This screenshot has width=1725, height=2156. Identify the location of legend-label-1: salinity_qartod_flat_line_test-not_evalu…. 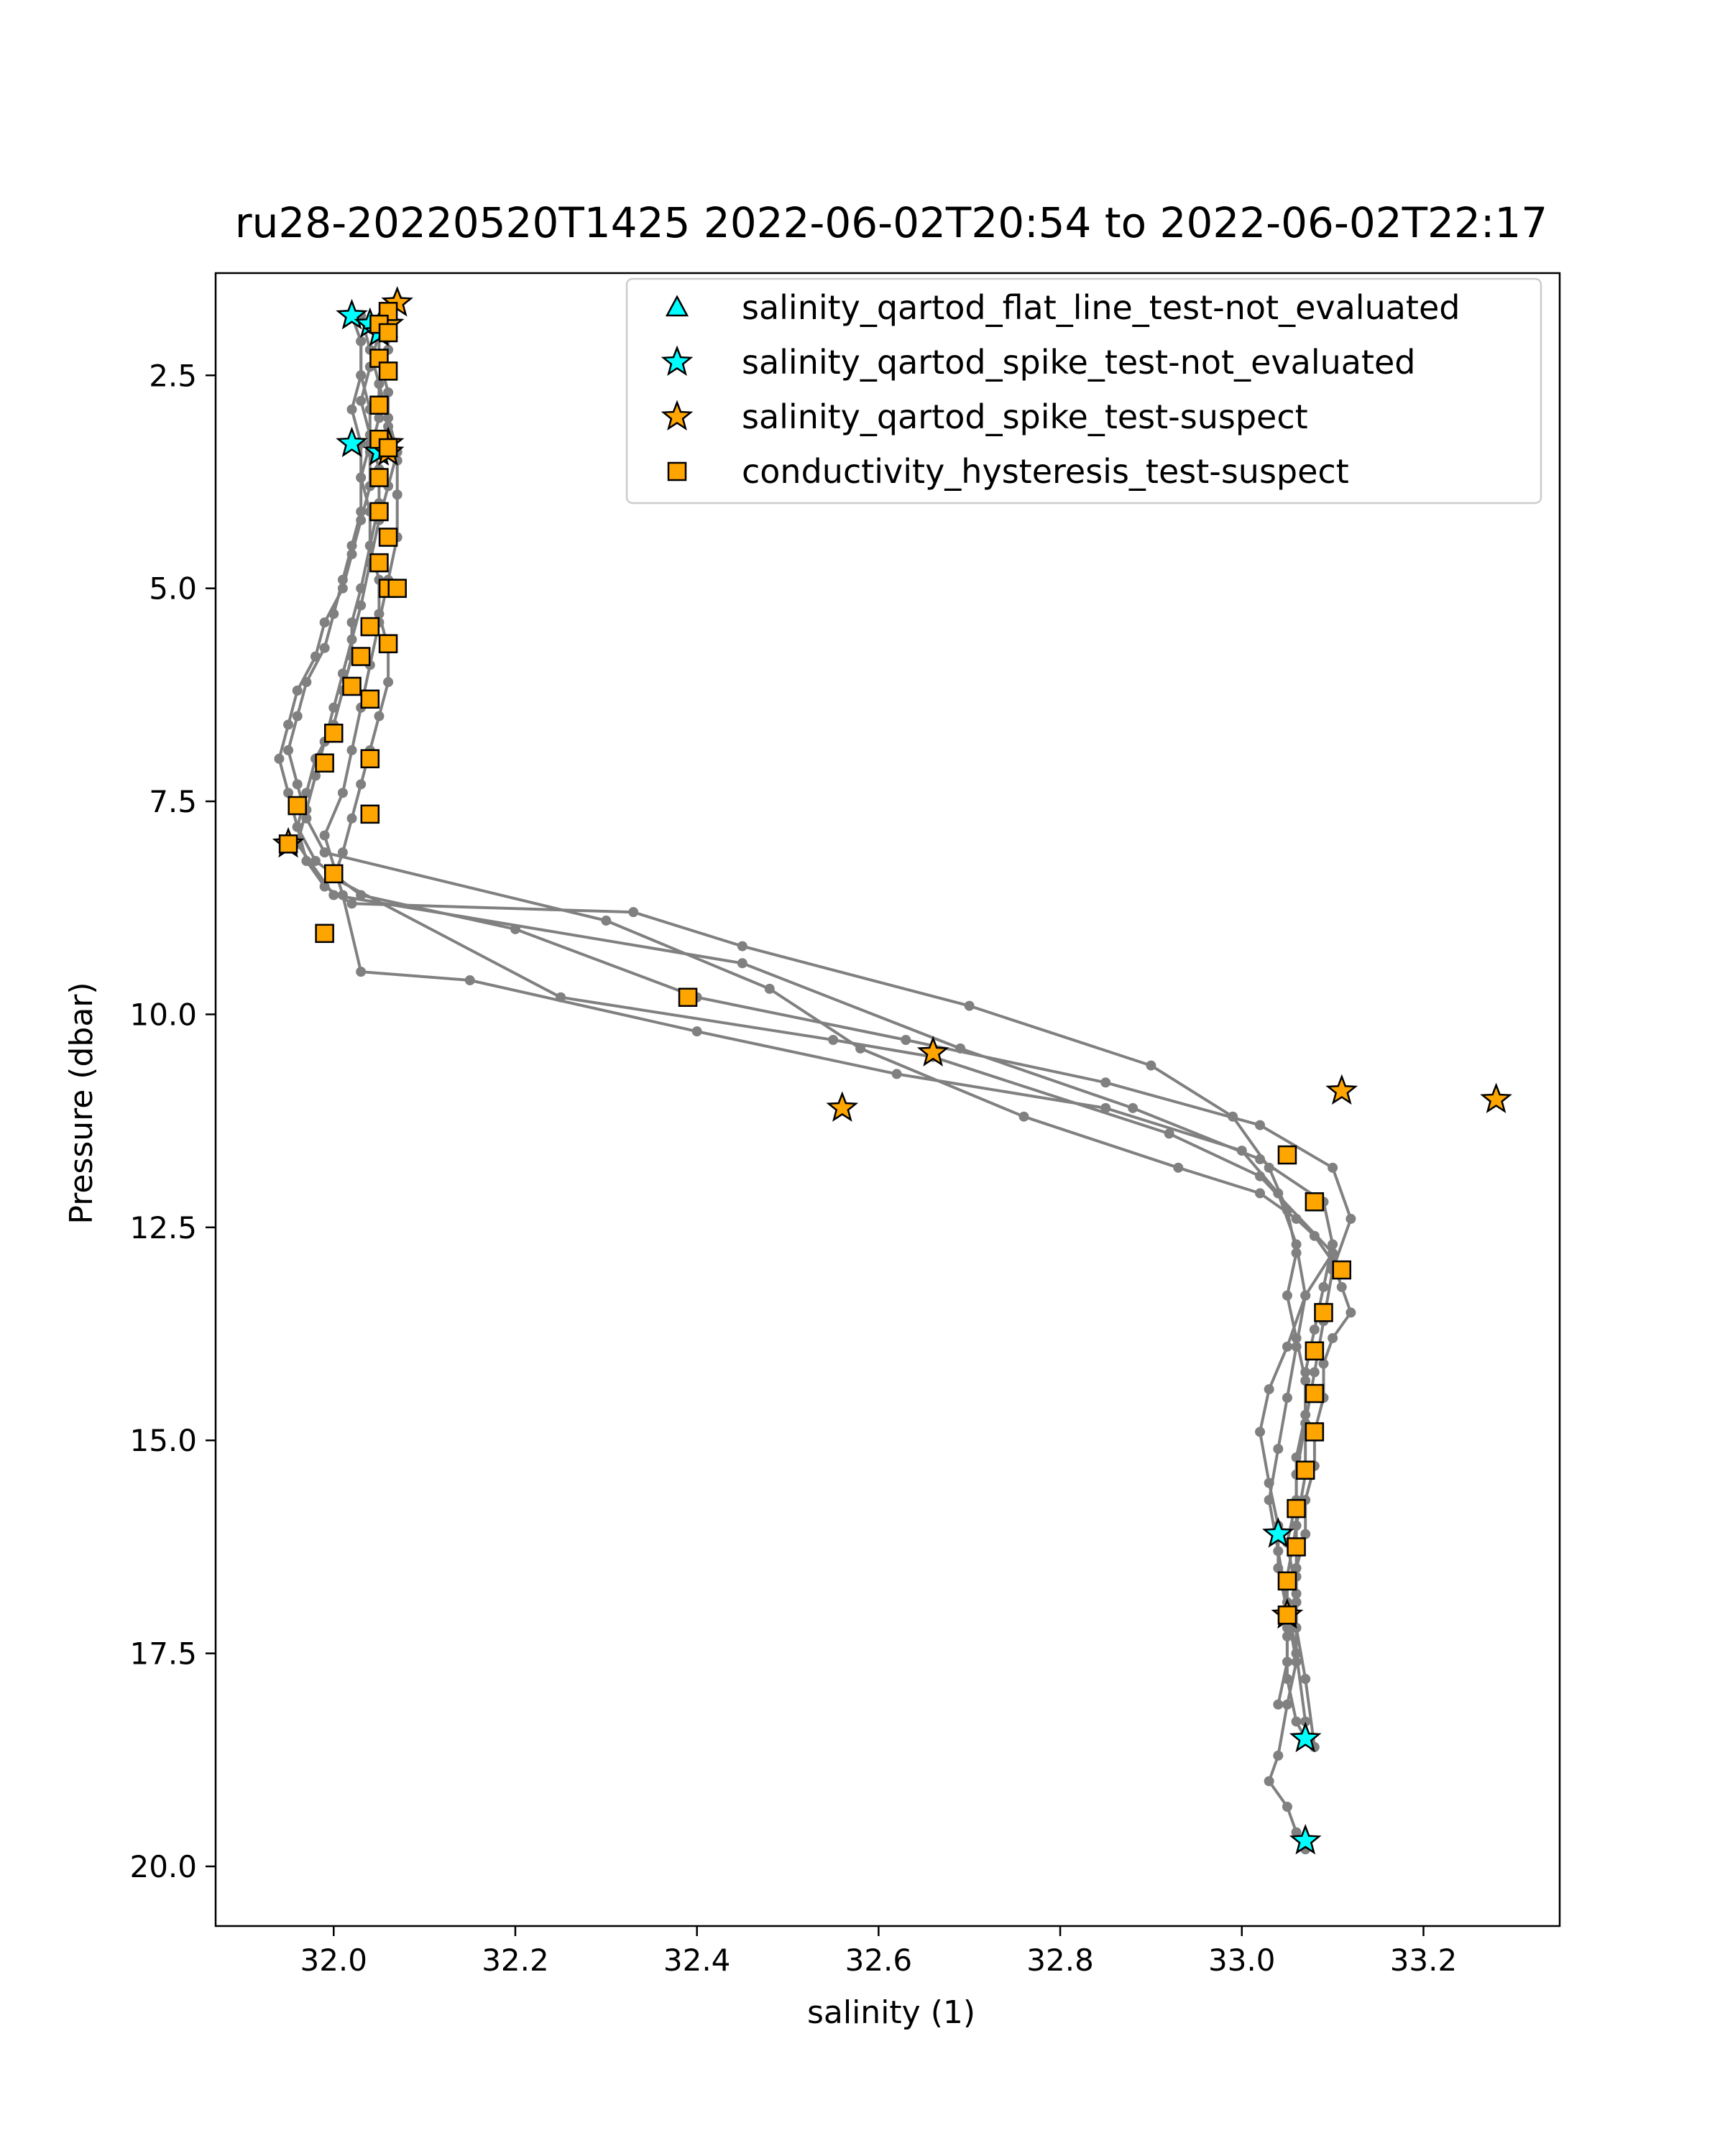
(1101, 307).